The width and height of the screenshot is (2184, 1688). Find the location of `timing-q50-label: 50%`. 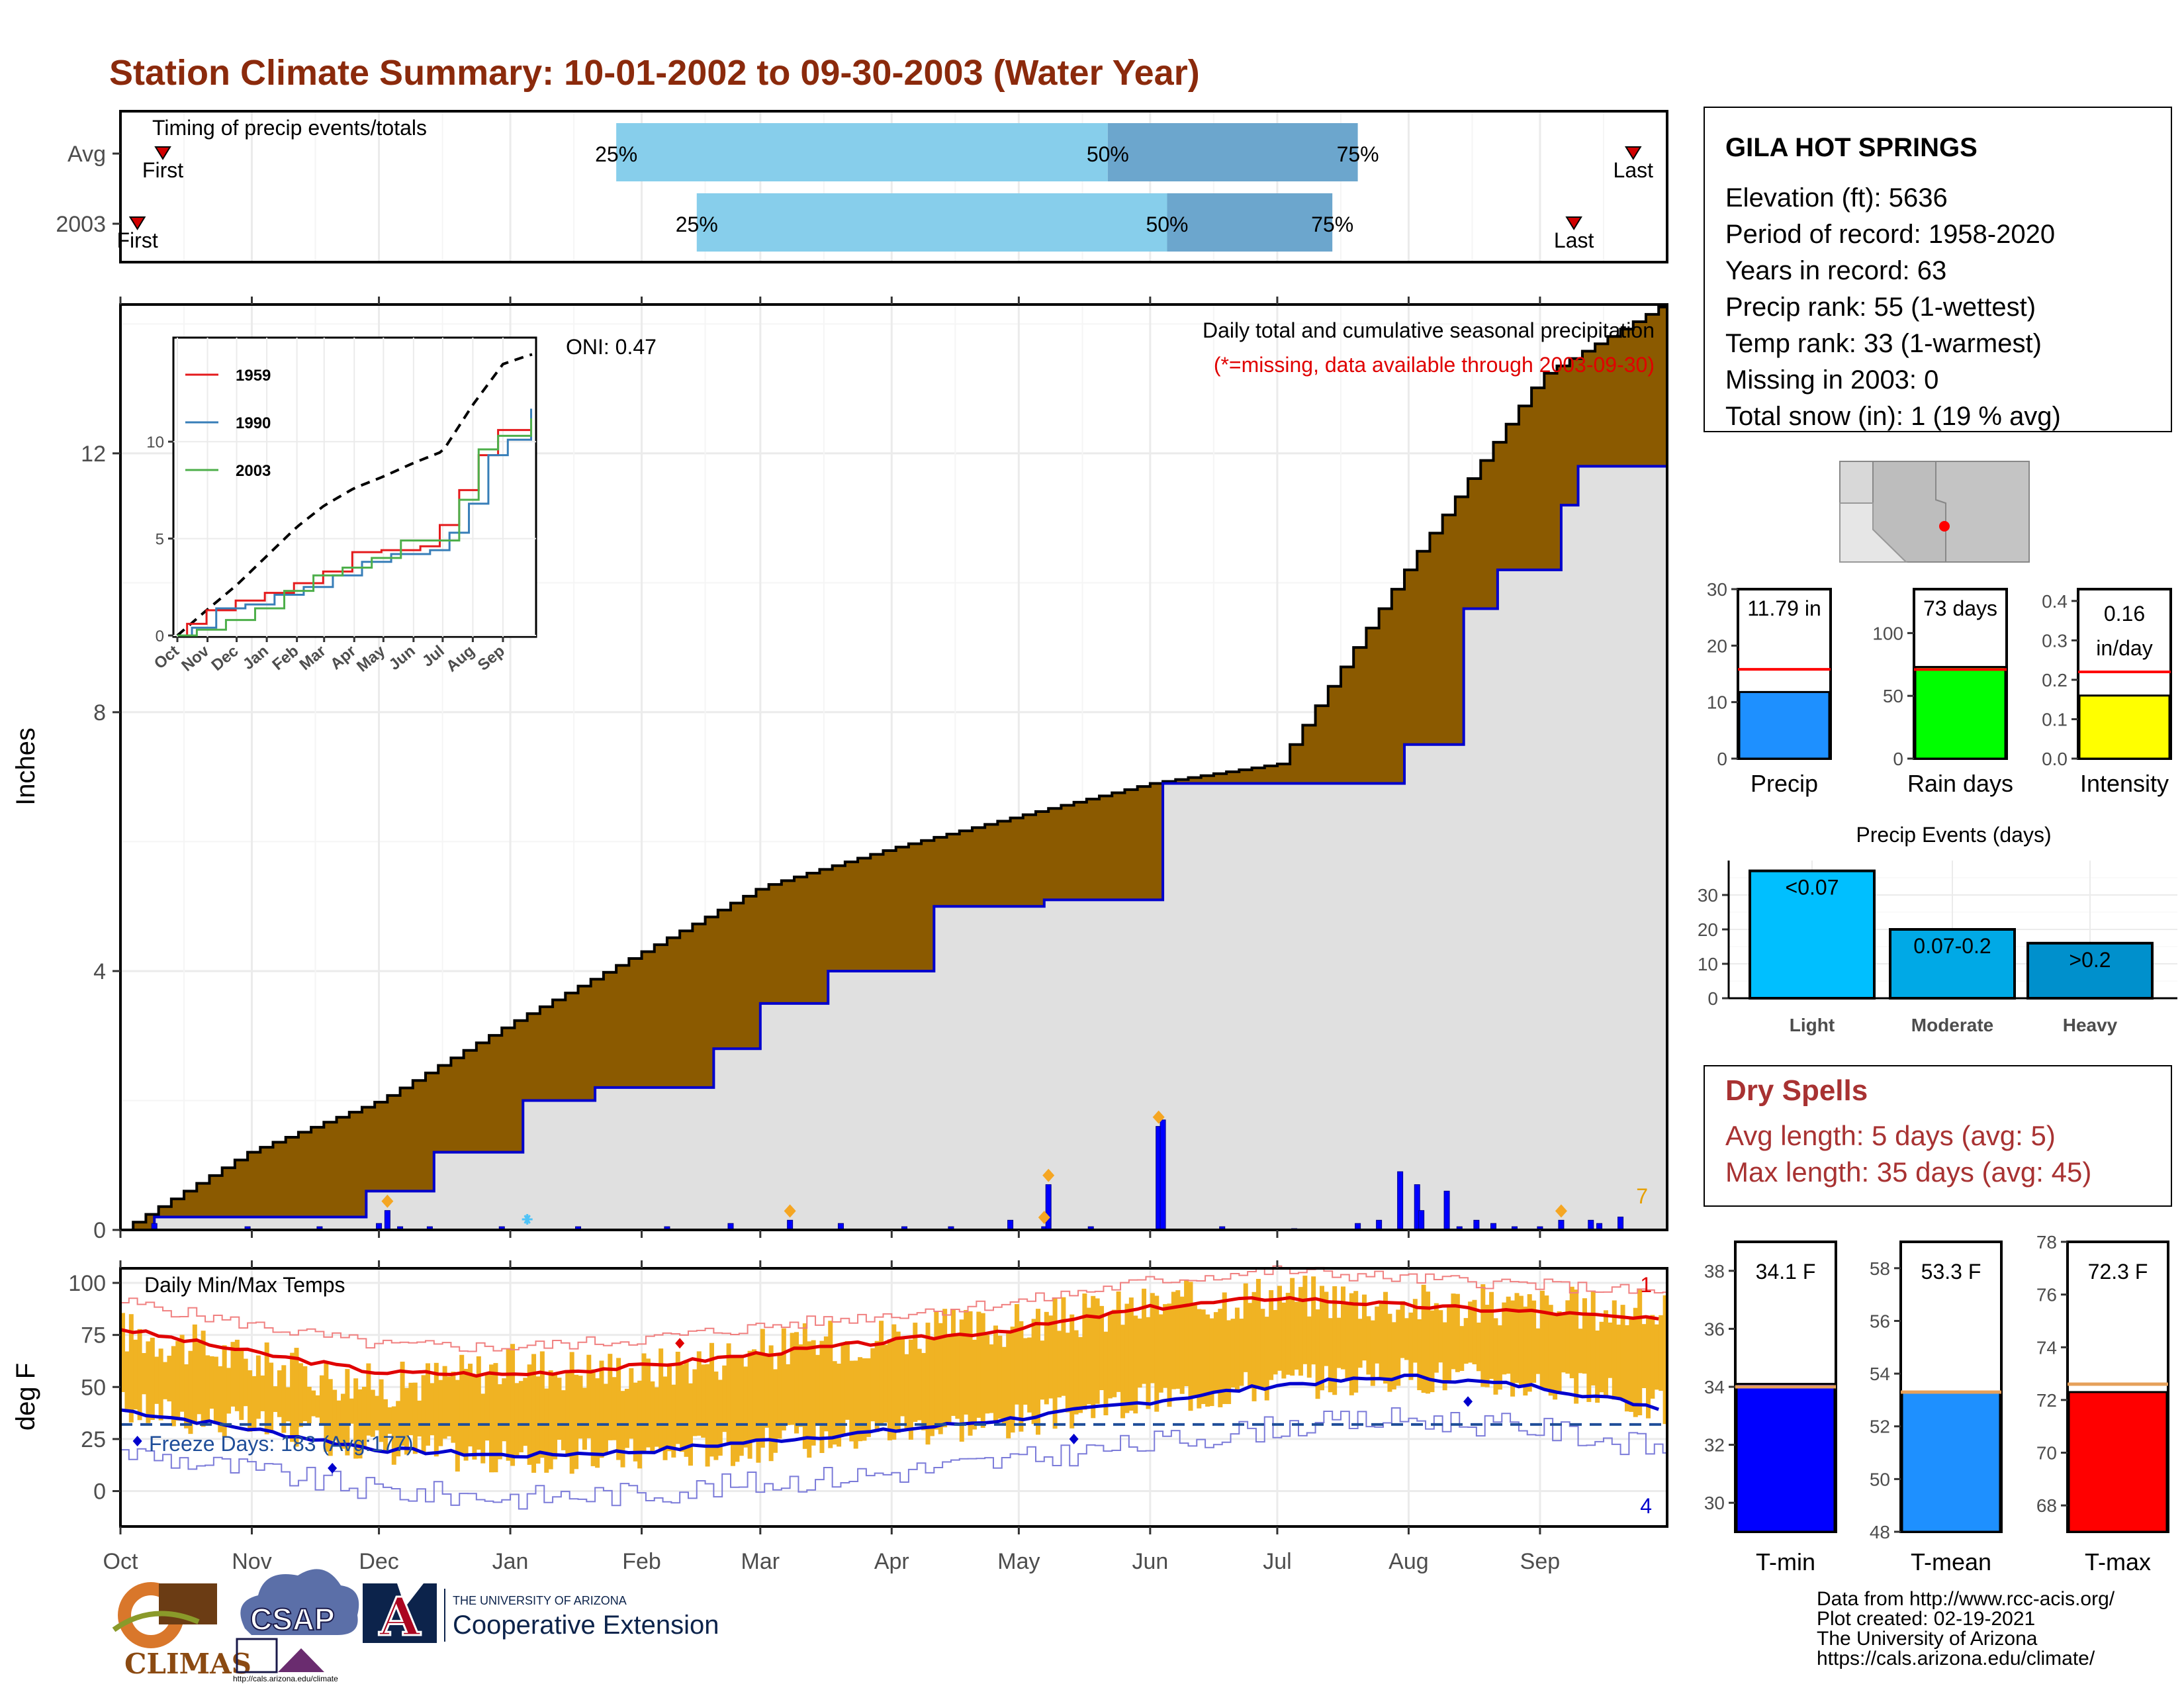

timing-q50-label: 50% is located at coordinates (1108, 154).